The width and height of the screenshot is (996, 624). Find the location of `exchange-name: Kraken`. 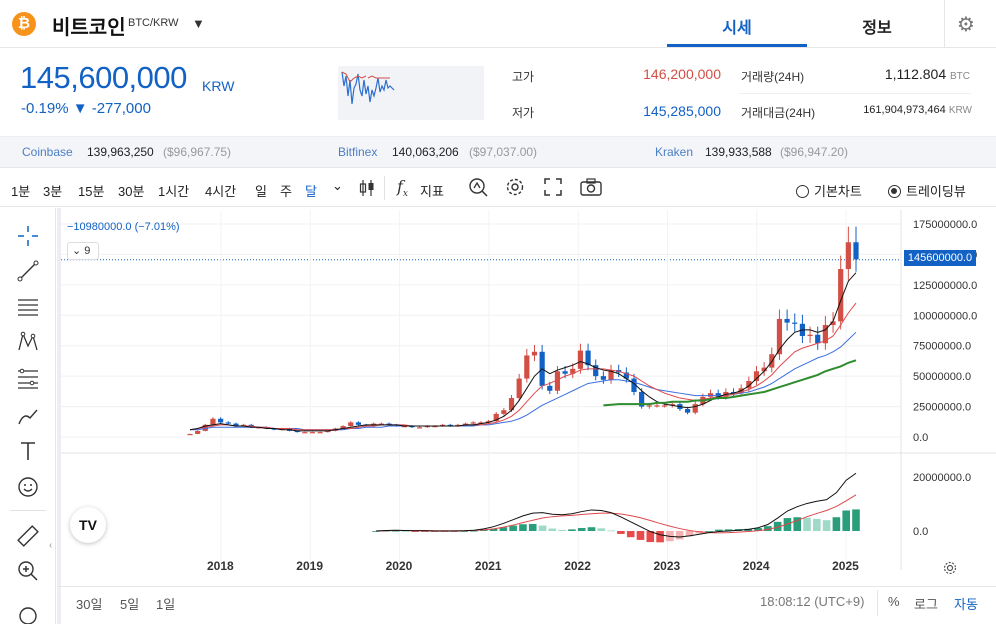

exchange-name: Kraken is located at coordinates (674, 152).